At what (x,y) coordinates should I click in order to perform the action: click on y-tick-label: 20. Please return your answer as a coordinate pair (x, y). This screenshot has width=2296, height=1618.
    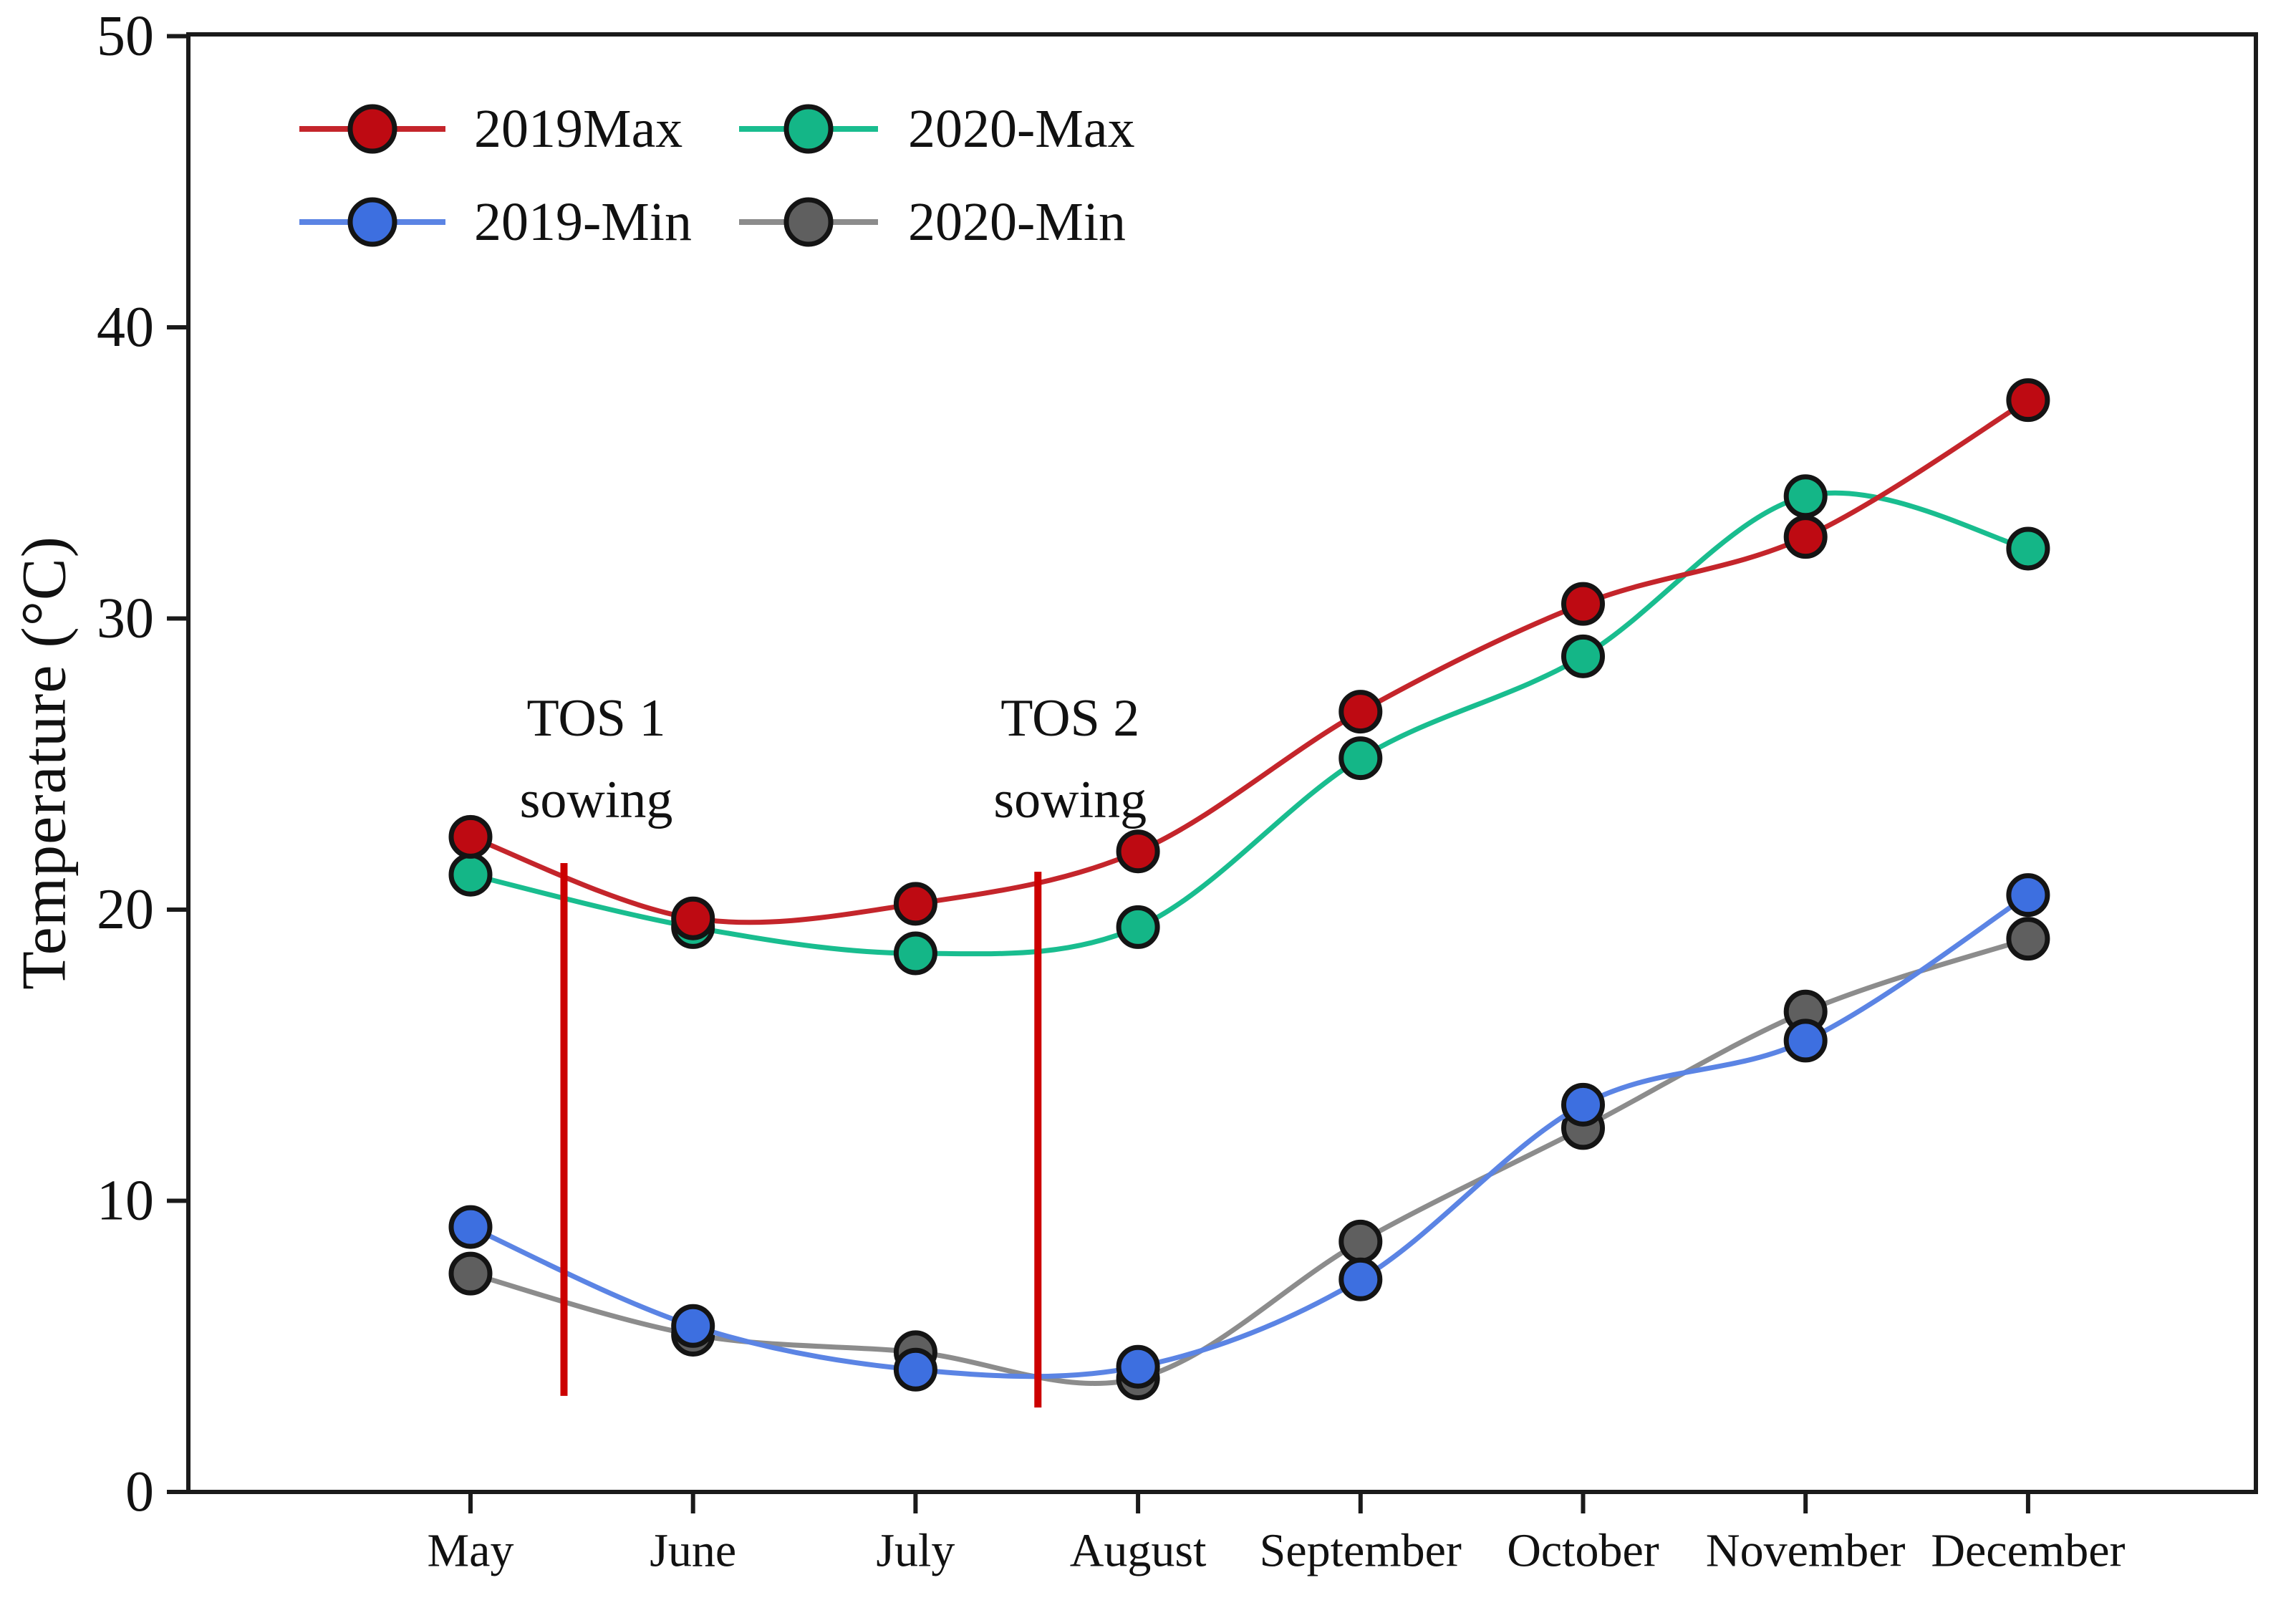
    Looking at the image, I should click on (125, 909).